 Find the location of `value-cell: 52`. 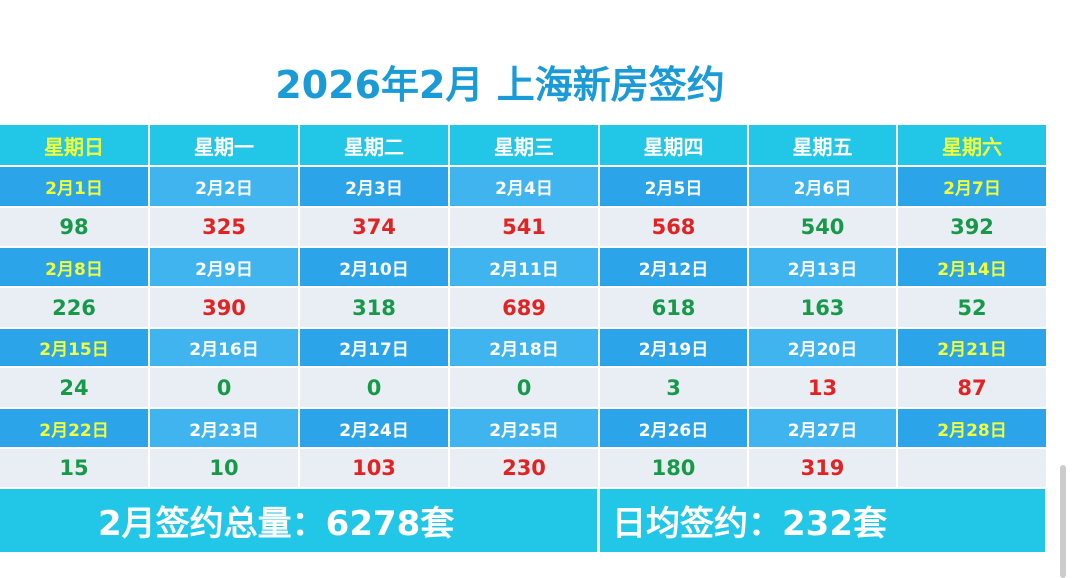

value-cell: 52 is located at coordinates (973, 308).